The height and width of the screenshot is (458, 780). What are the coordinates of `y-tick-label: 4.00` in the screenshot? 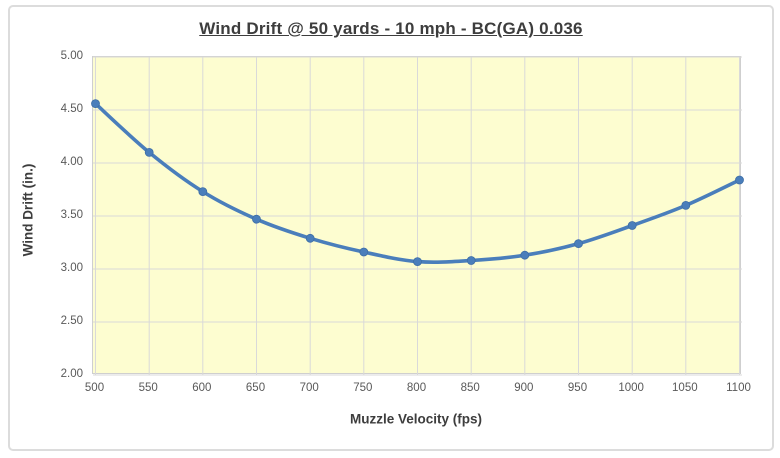 It's located at (71, 162).